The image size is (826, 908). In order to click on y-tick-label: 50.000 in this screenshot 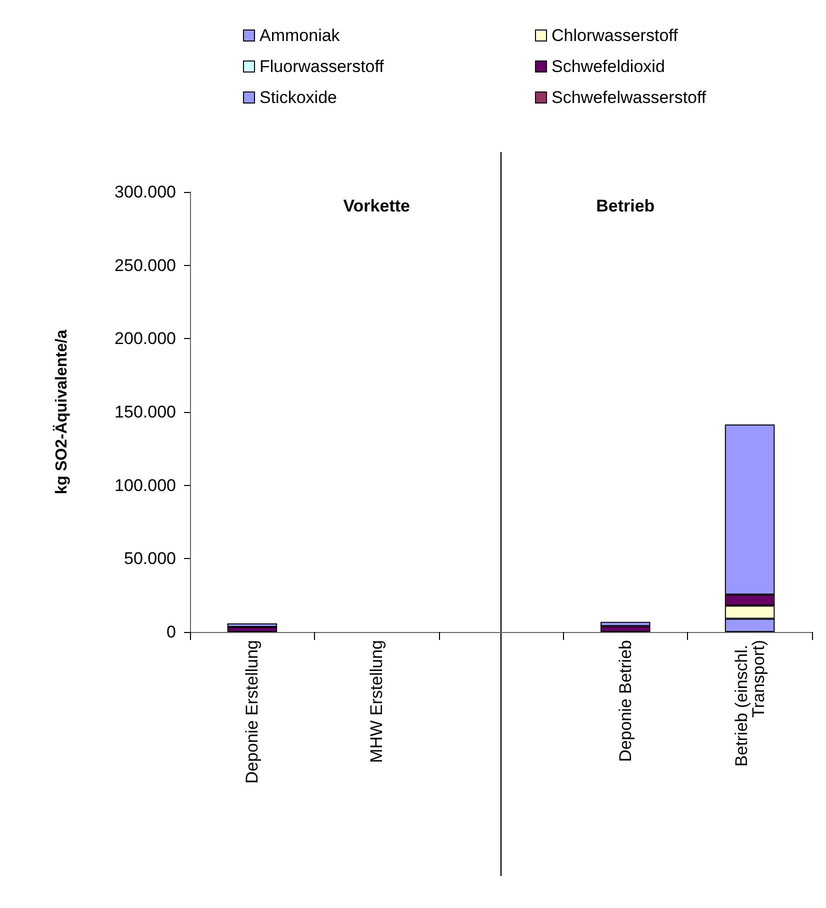, I will do `click(150, 558)`.